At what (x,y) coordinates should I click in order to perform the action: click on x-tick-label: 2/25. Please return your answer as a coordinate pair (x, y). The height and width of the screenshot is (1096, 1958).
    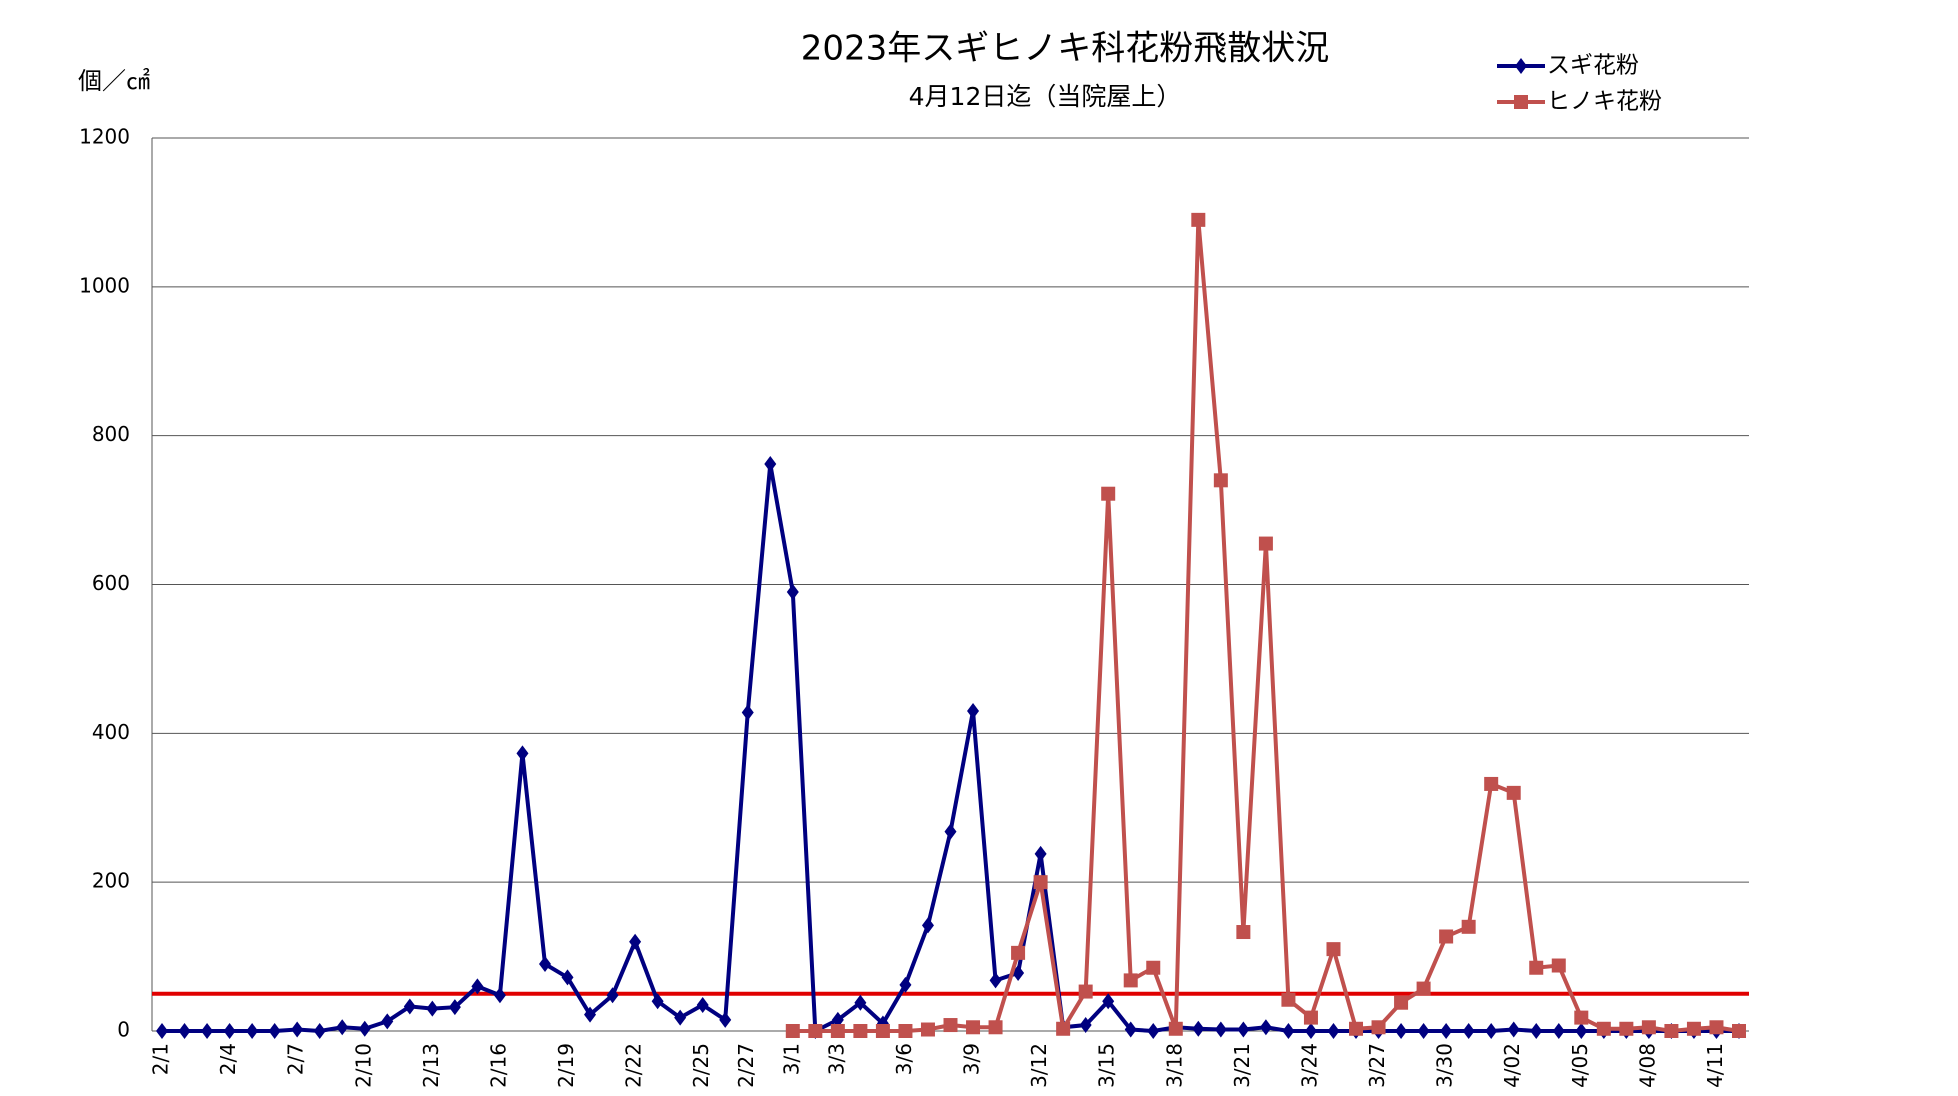
    Looking at the image, I should click on (701, 1065).